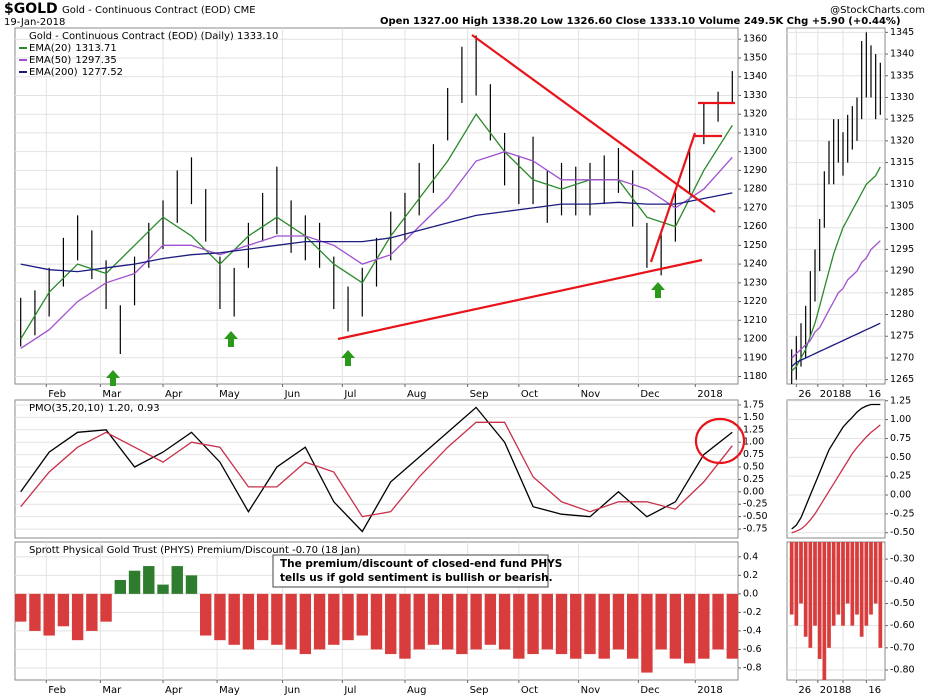 This screenshot has width=930, height=700. What do you see at coordinates (417, 690) in the screenshot?
I see `x-tick-label: Aug` at bounding box center [417, 690].